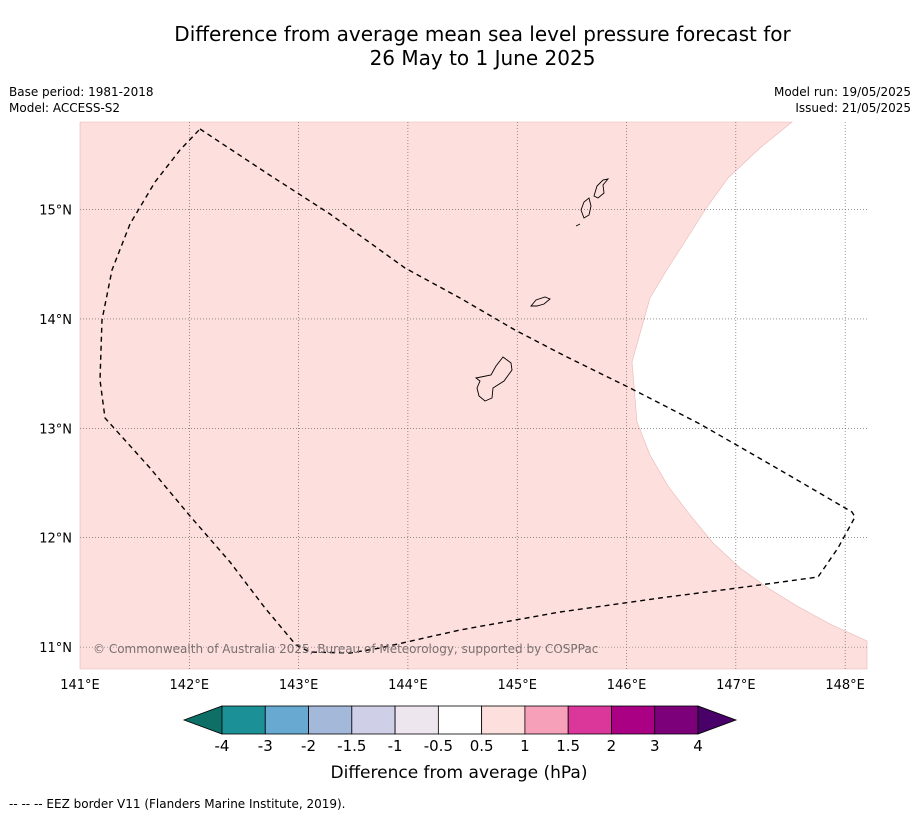 Image resolution: width=919 pixels, height=816 pixels. I want to click on colorbar-tick-label: -0.5, so click(438, 746).